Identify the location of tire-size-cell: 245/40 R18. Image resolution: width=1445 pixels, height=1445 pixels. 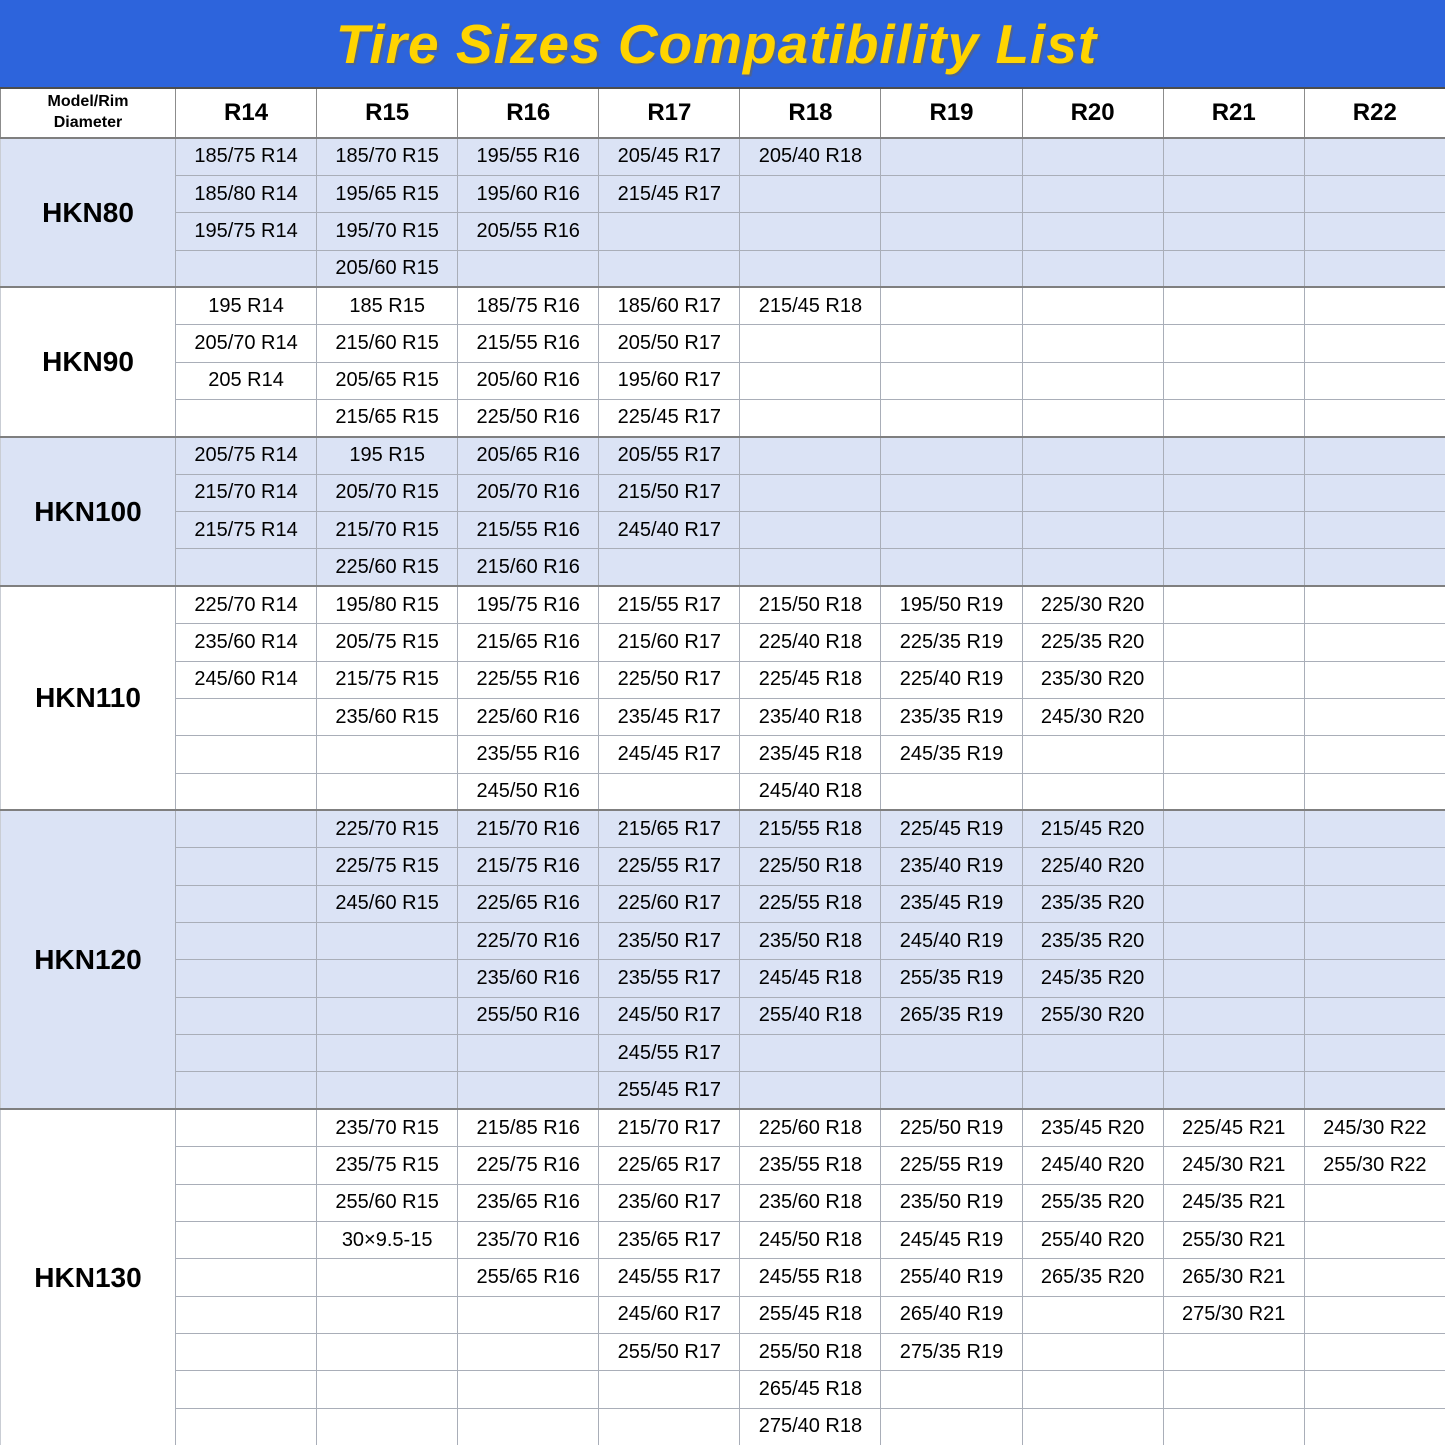
(810, 791).